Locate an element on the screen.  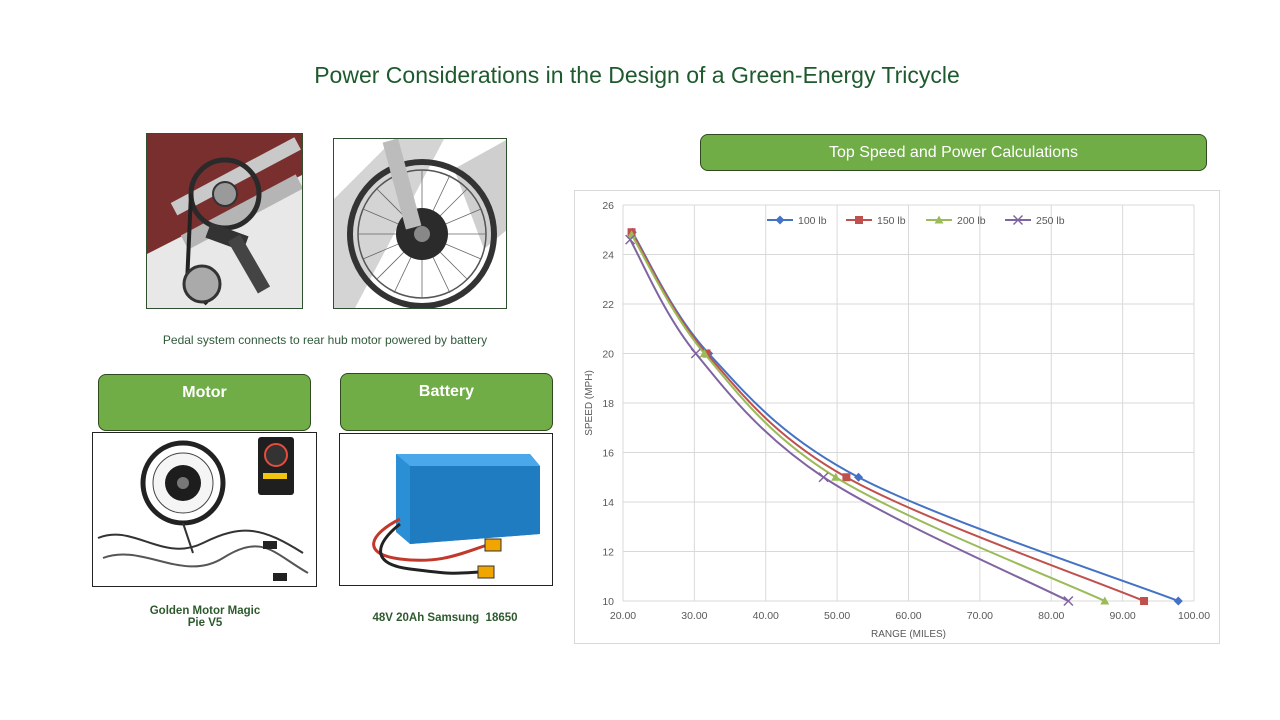
motor-caption: Golden Motor Magic Pie V5 is located at coordinates (205, 617).